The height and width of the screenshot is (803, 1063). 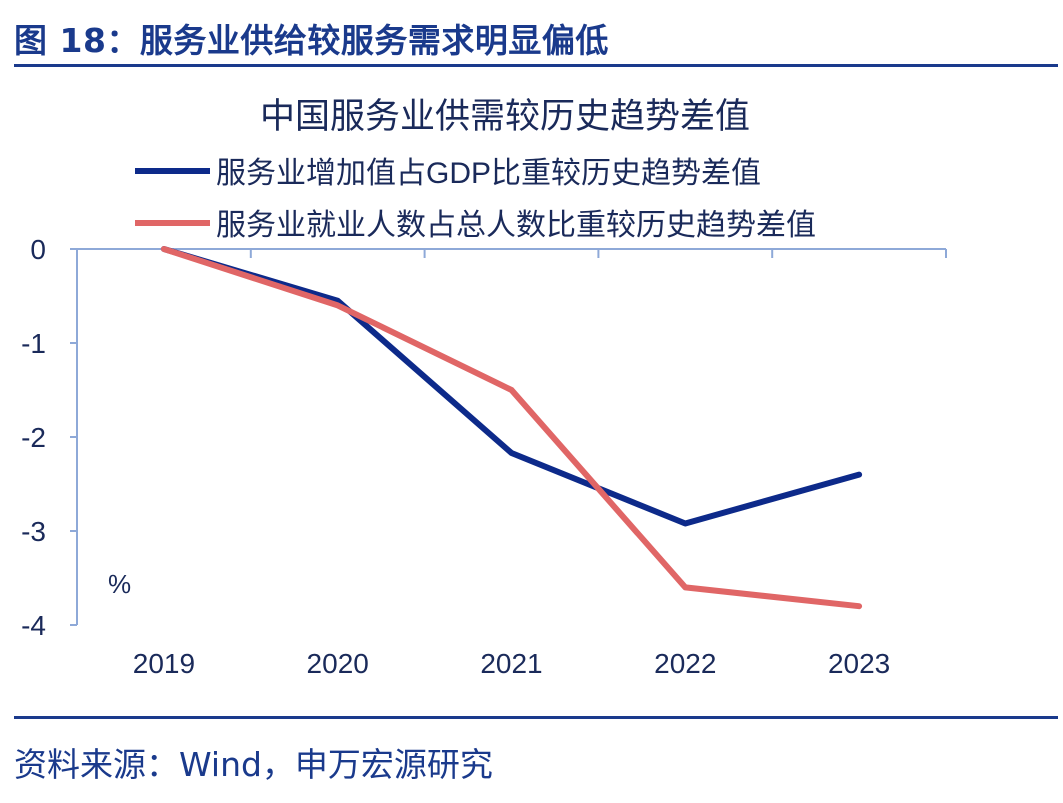 What do you see at coordinates (475, 199) in the screenshot?
I see `legend: 服务业增加值占GDP比重较历史趋势差值 服务业就业人数占总人数比重较历史趋势差值` at bounding box center [475, 199].